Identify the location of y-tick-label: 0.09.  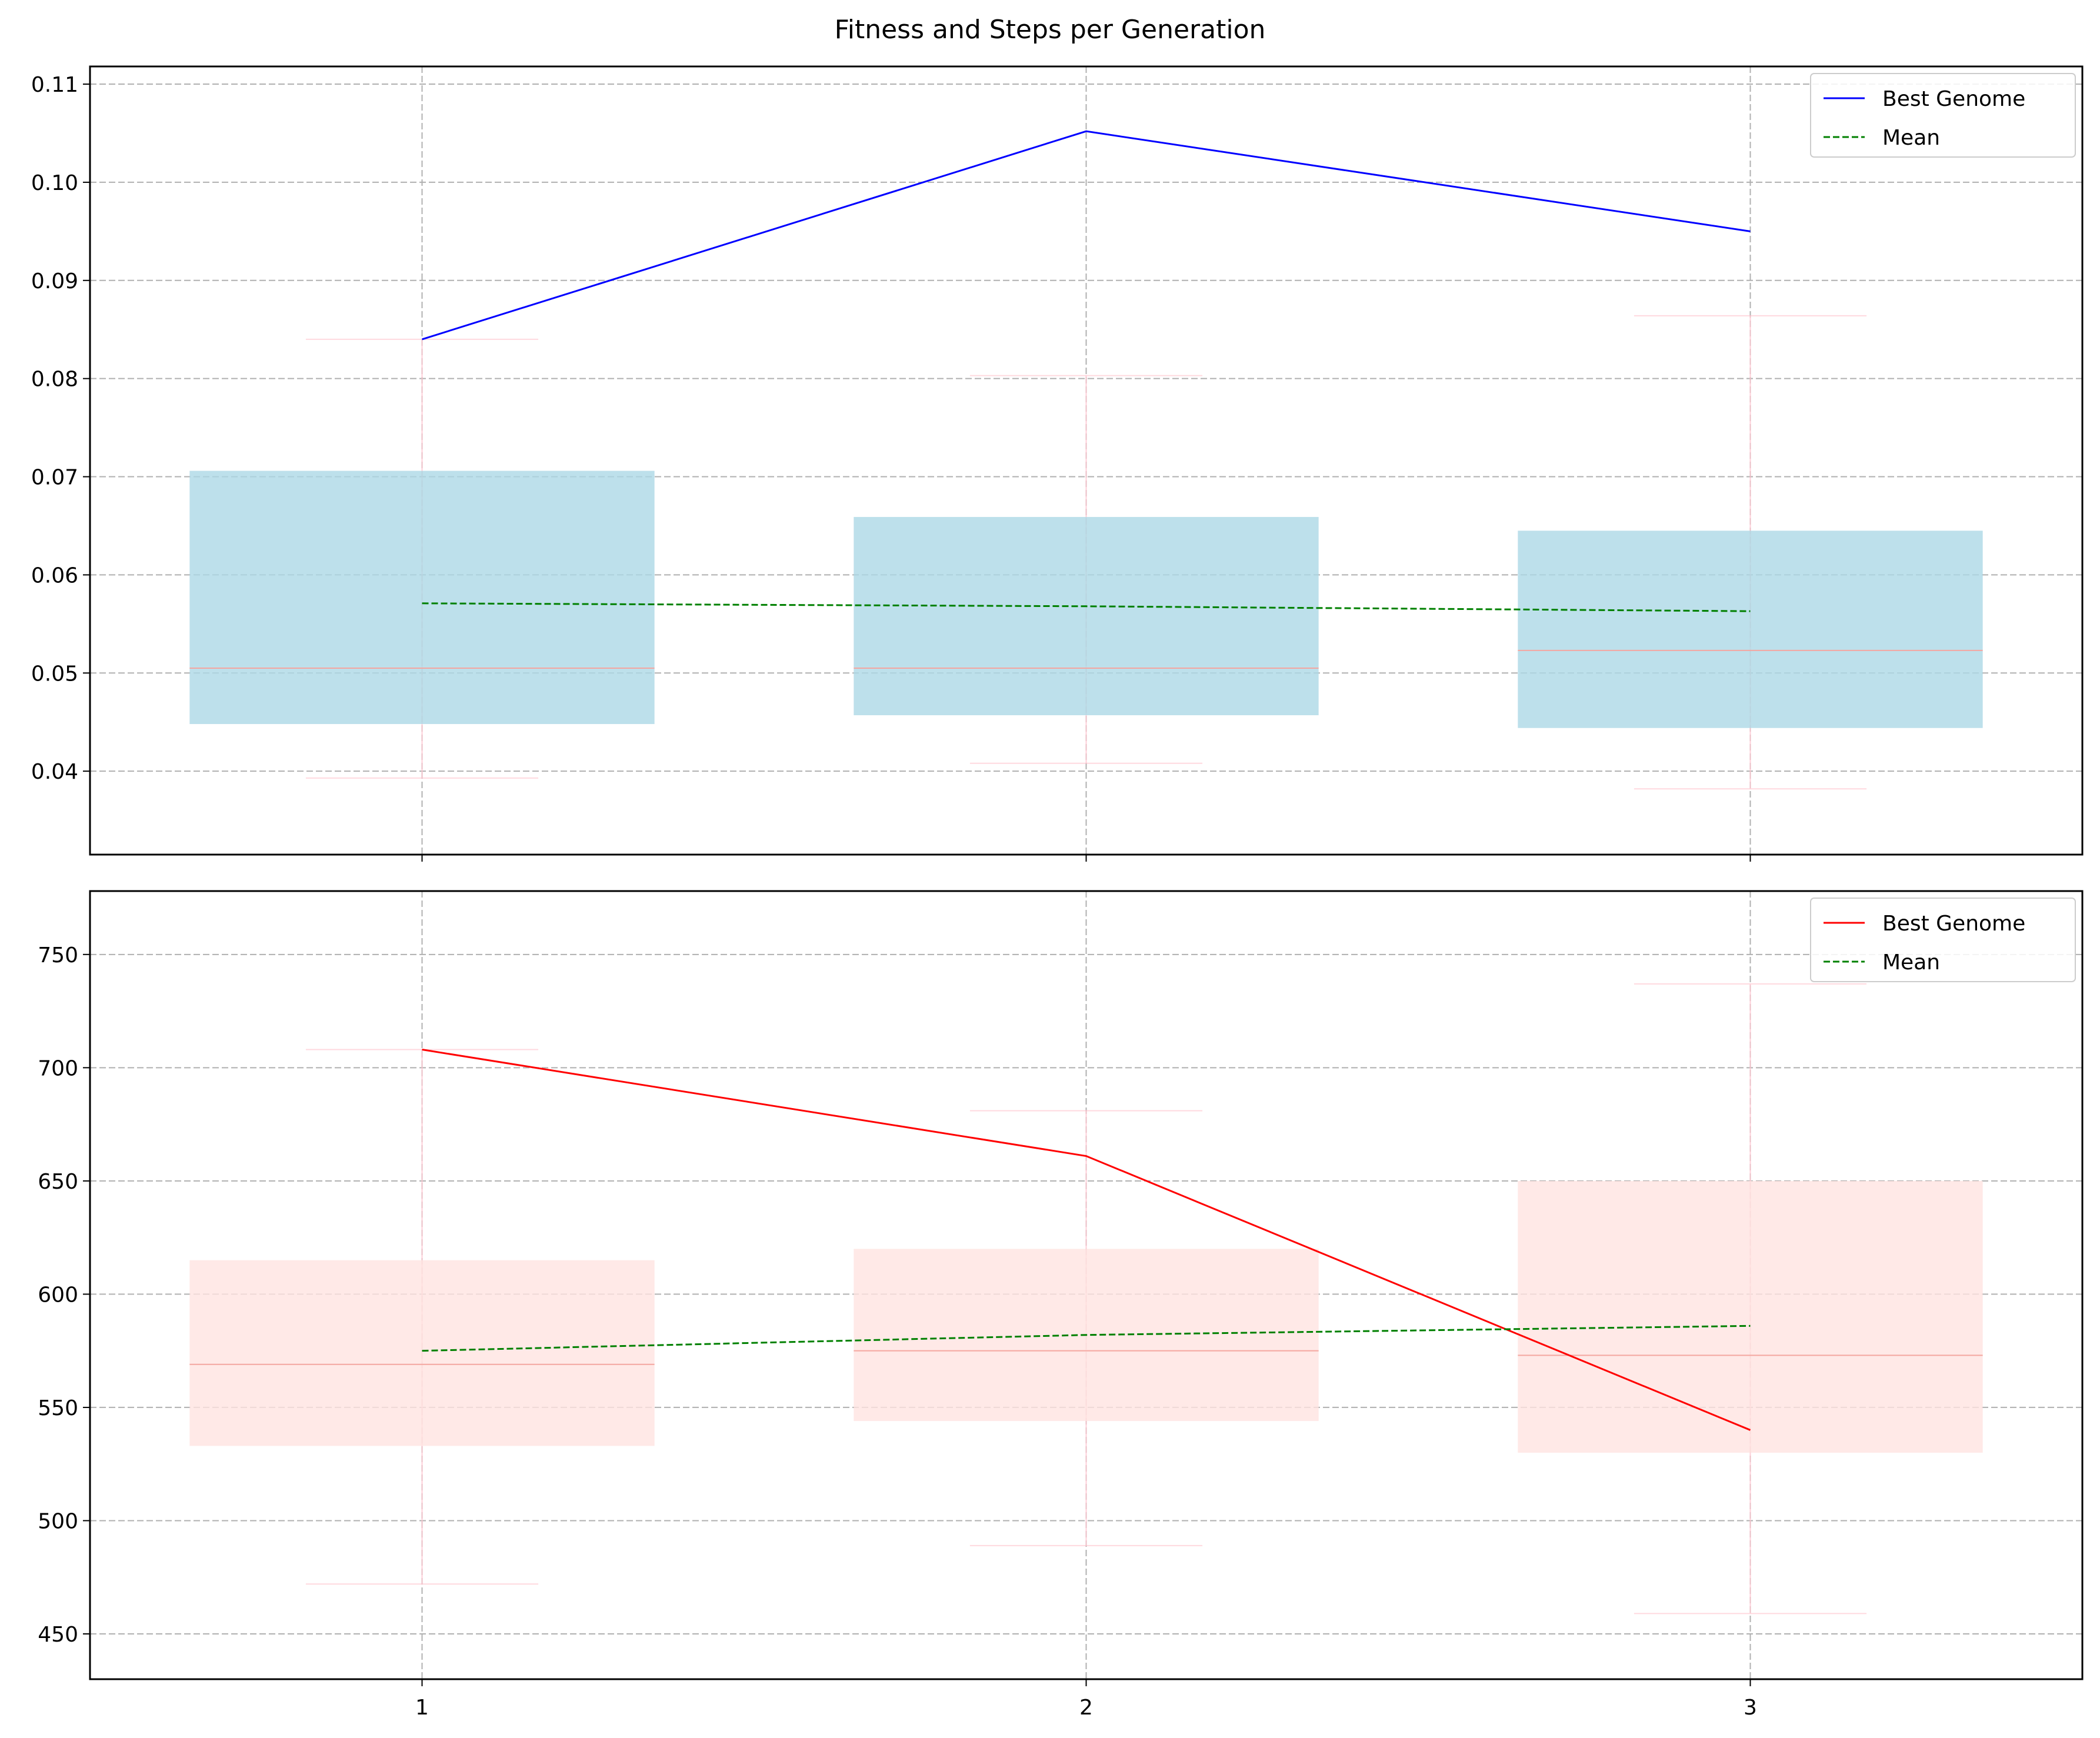
(54, 281).